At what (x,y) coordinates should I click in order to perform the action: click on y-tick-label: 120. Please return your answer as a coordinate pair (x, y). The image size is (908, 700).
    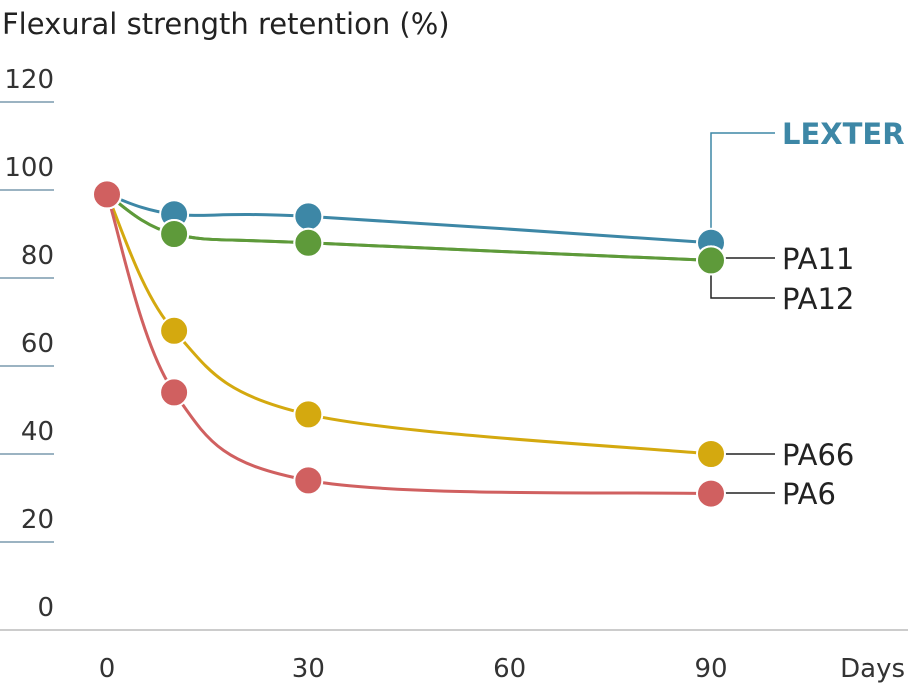
    Looking at the image, I should click on (29, 80).